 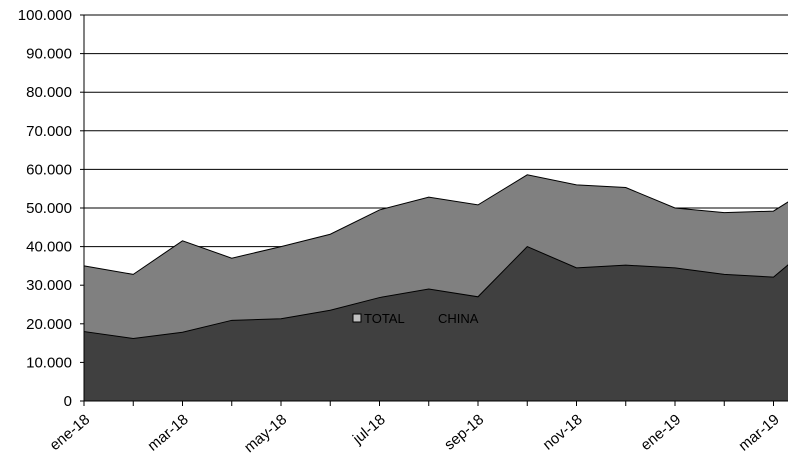 I want to click on legend-swatch-china, so click(x=431, y=318).